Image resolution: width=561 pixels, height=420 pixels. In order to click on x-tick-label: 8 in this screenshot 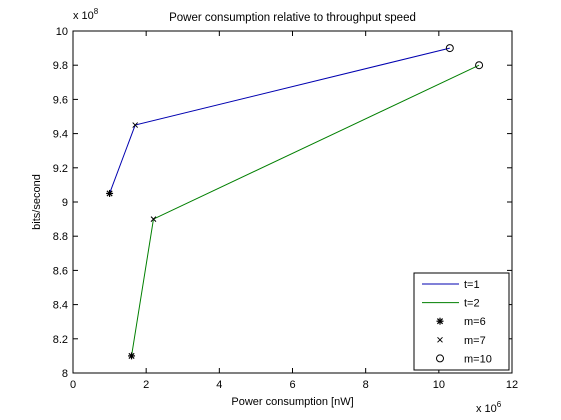, I will do `click(366, 385)`.